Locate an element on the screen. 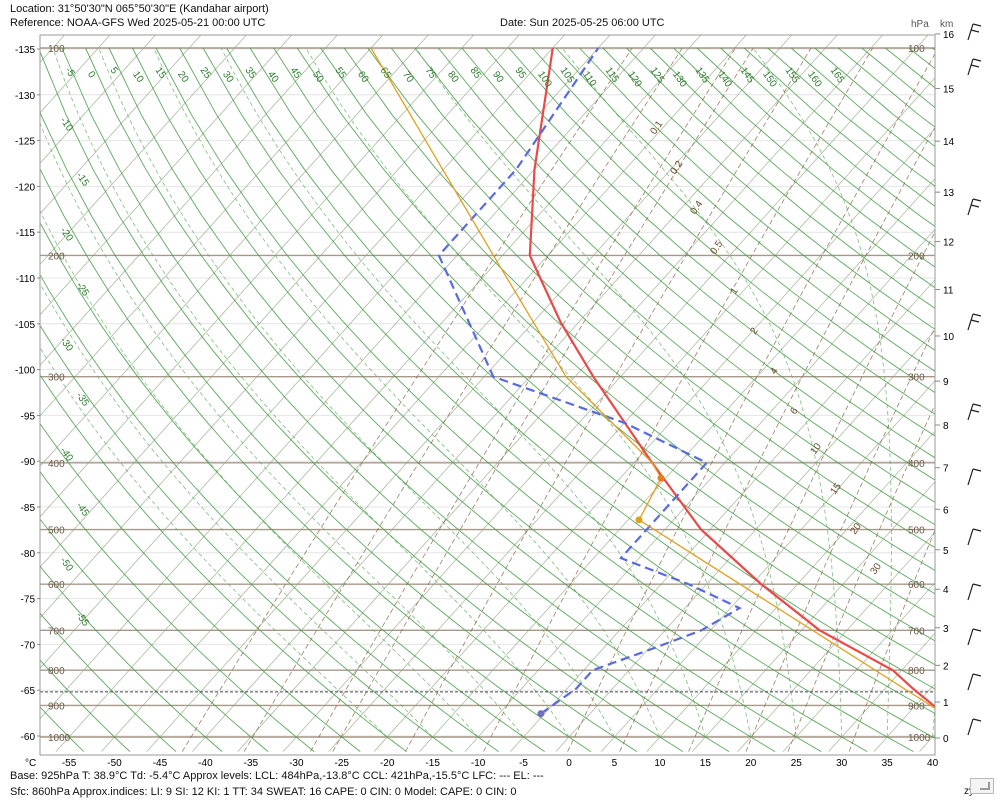 Image resolution: width=1000 pixels, height=800 pixels. dry-adiabat-label: 85 is located at coordinates (476, 73).